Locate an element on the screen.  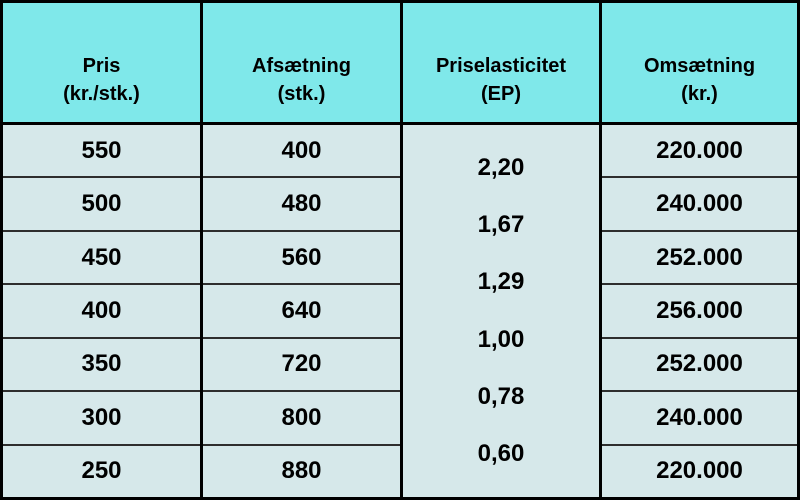
pris-cell: 350 is located at coordinates (101, 363).